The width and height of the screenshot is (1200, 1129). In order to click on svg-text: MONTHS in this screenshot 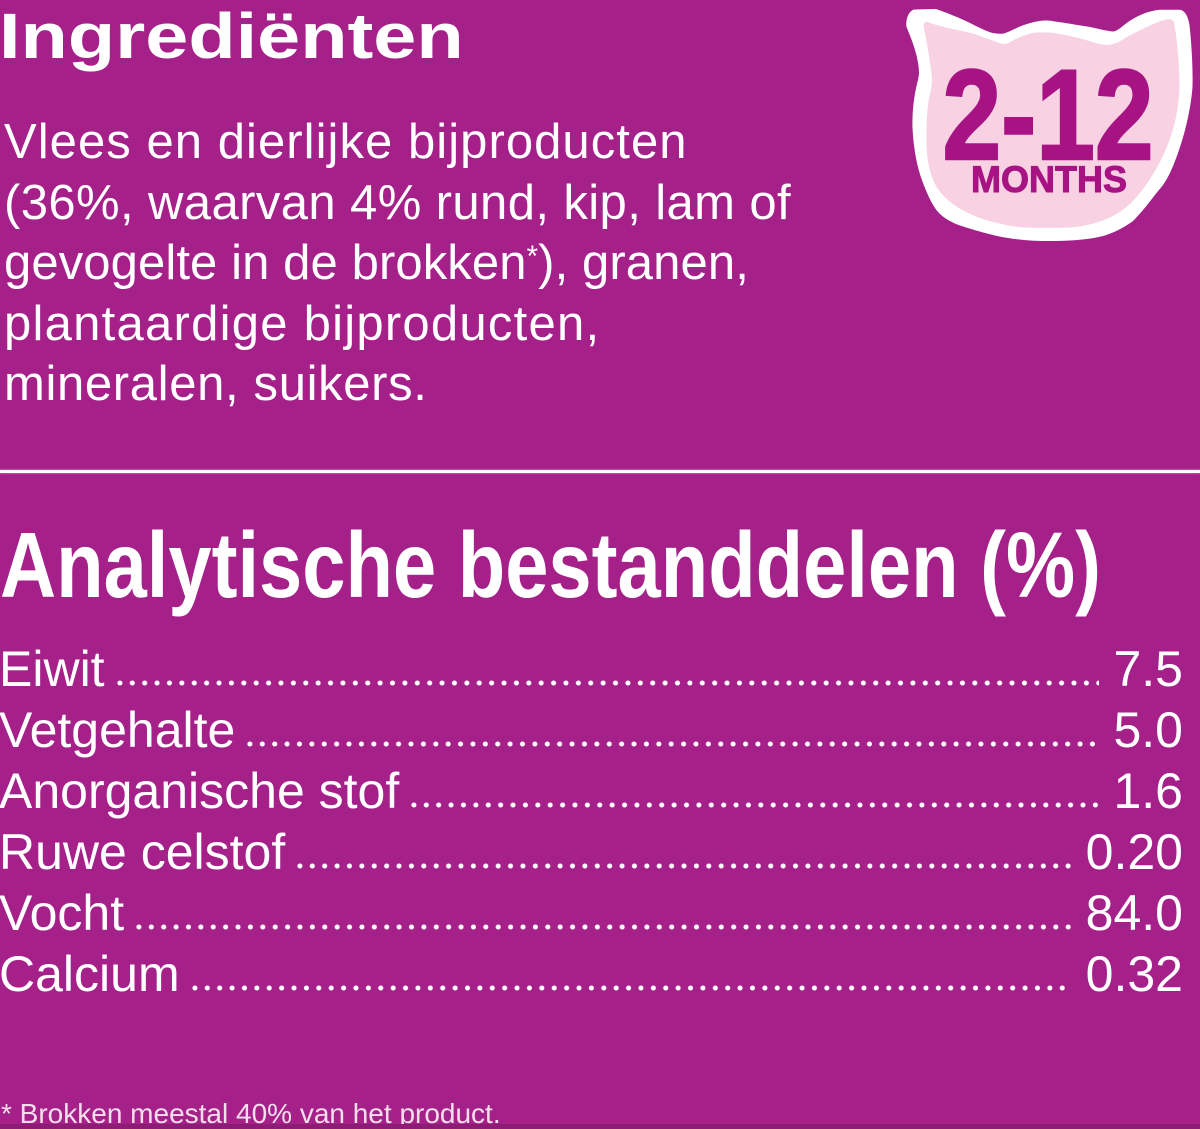, I will do `click(1049, 179)`.